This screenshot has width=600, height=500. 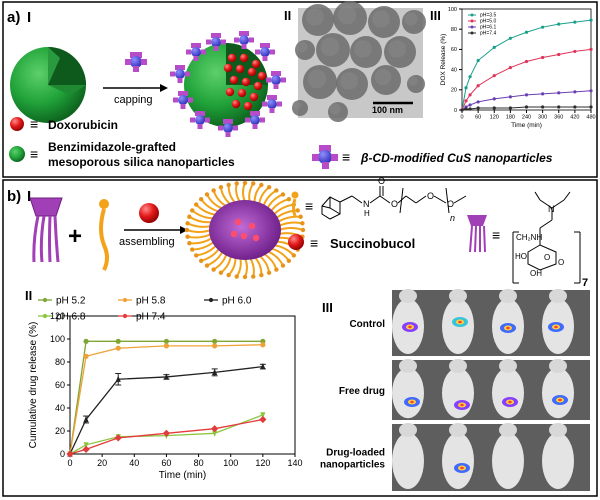 I want to click on succinobucol-legend-icon, so click(x=296, y=242).